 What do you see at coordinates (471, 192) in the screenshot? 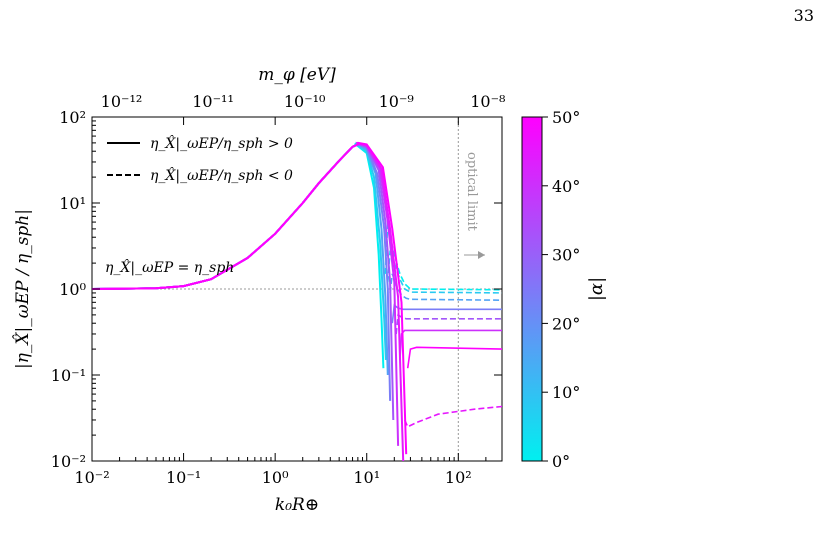
I see `optical-limit-annotation: optical limit` at bounding box center [471, 192].